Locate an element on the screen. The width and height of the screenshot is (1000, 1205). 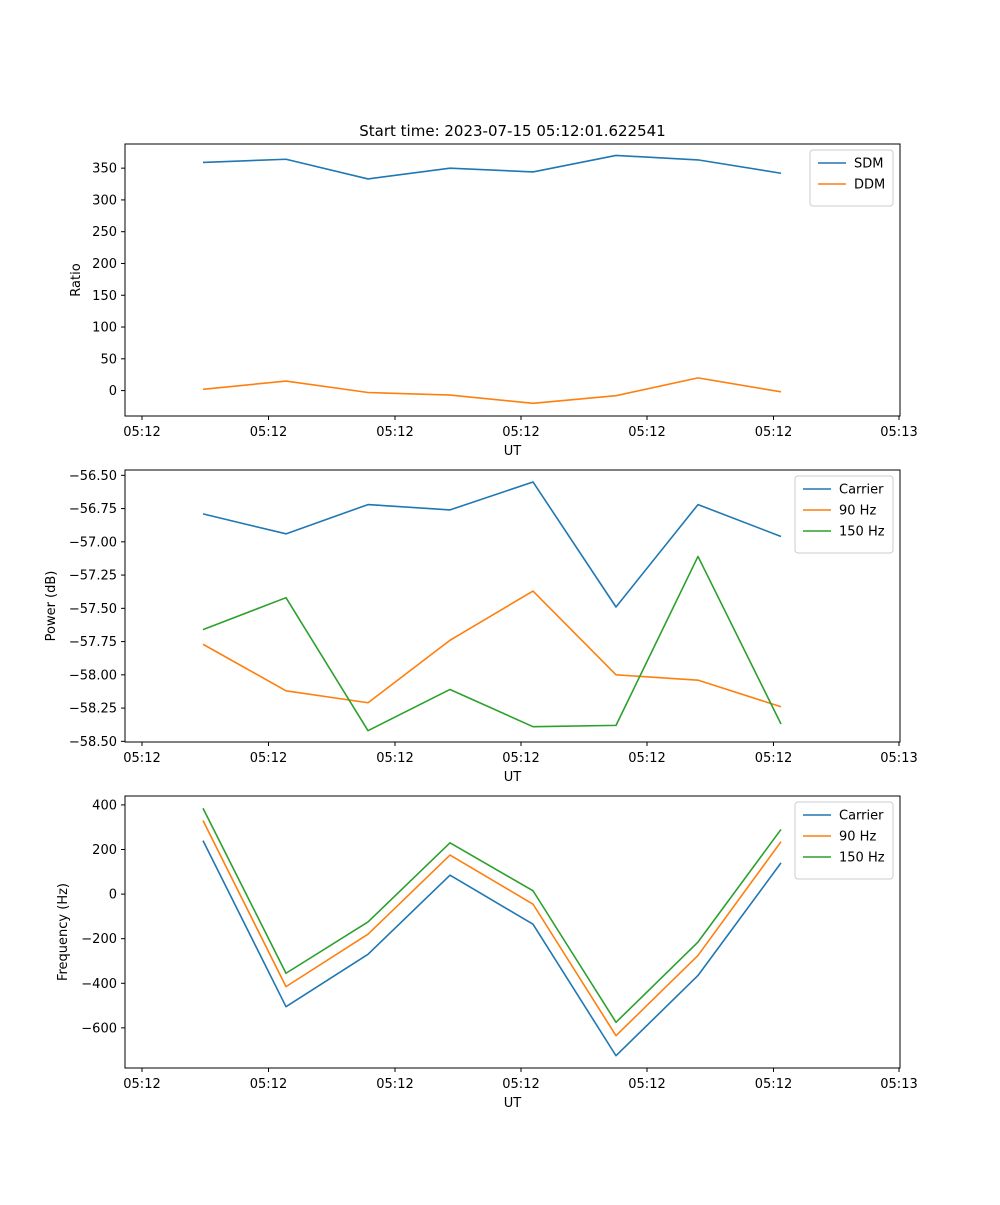
y-tick-label: −400 is located at coordinates (99, 984).